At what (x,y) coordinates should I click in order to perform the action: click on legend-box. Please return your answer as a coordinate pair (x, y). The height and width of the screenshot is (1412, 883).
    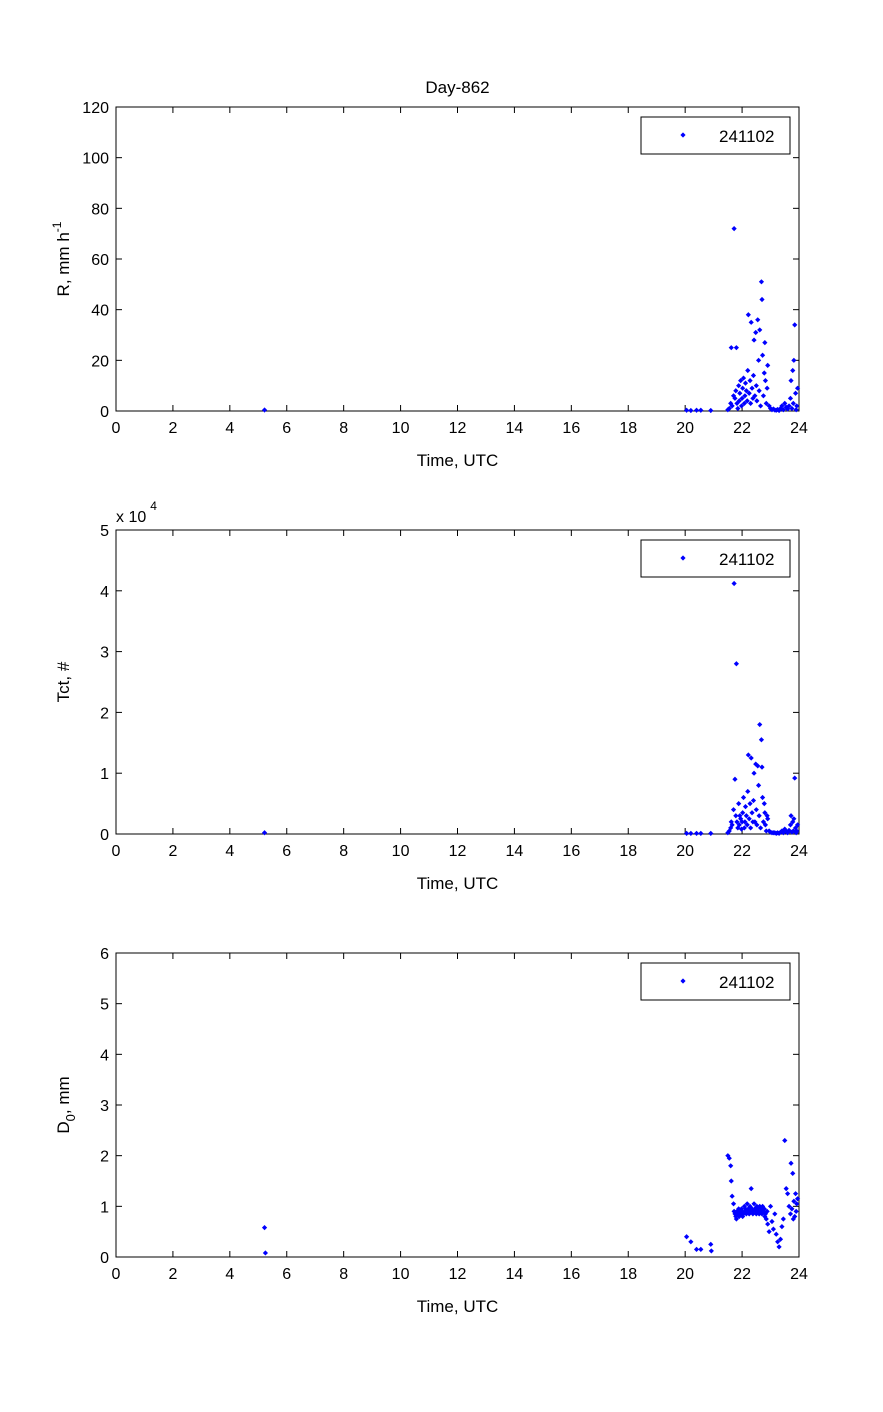
    Looking at the image, I should click on (715, 558).